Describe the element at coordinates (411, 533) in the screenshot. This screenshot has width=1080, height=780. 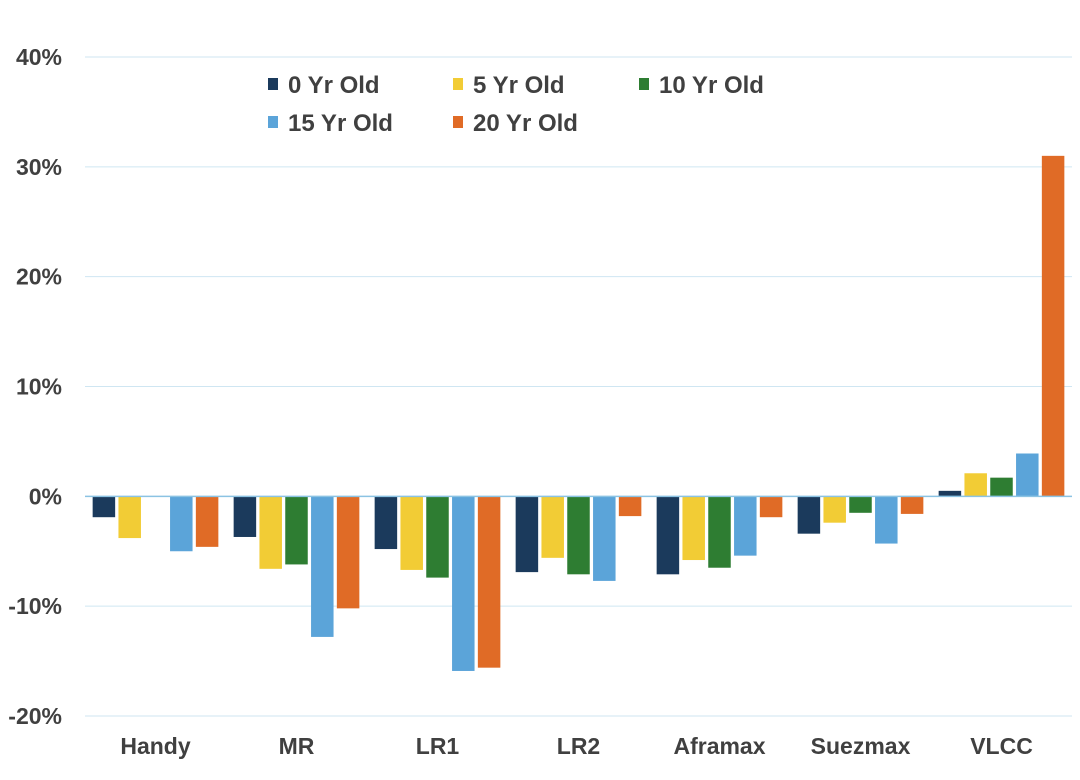
I see `bar-lr1-5-yr-old` at that location.